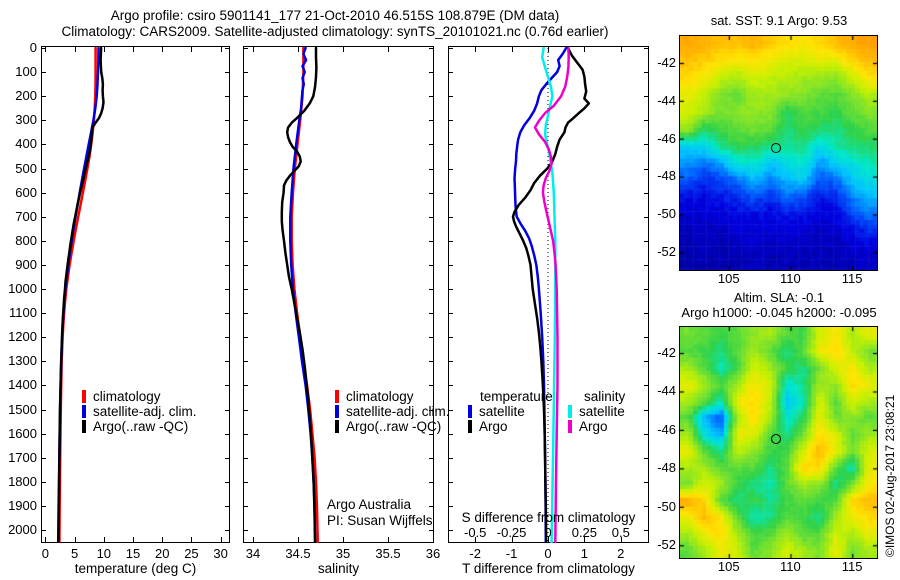  Describe the element at coordinates (22, 433) in the screenshot. I see `depth-tick-label: 1600` at that location.